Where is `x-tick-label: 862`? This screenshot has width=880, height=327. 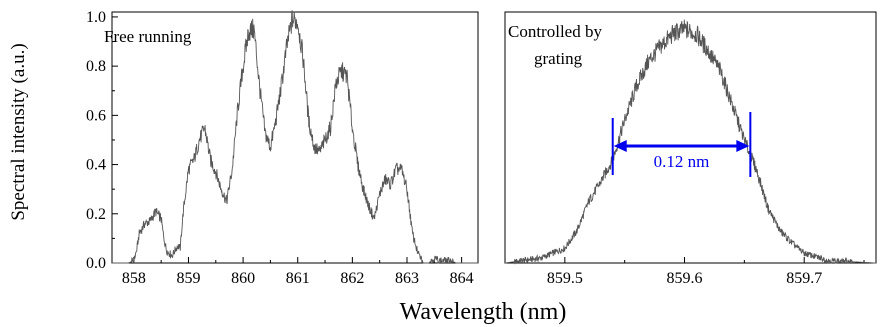
x-tick-label: 862 is located at coordinates (352, 278).